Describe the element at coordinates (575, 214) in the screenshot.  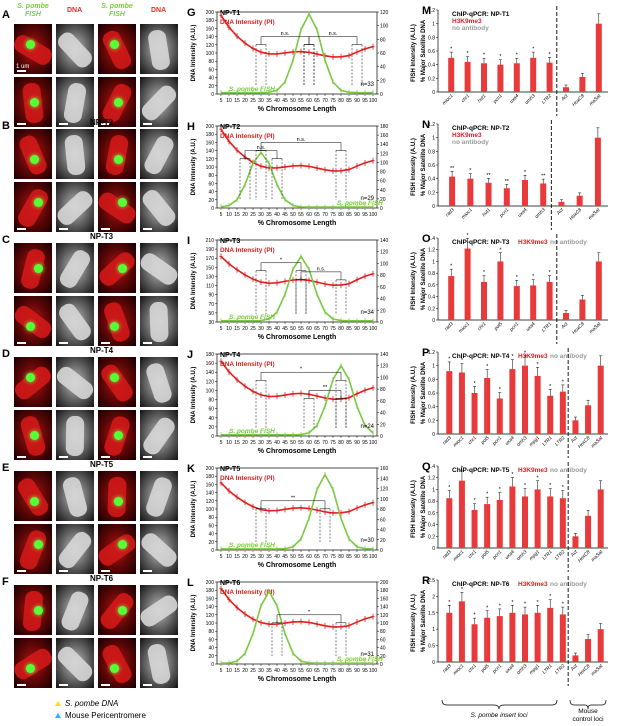
I see `category-label: HoxC8` at that location.